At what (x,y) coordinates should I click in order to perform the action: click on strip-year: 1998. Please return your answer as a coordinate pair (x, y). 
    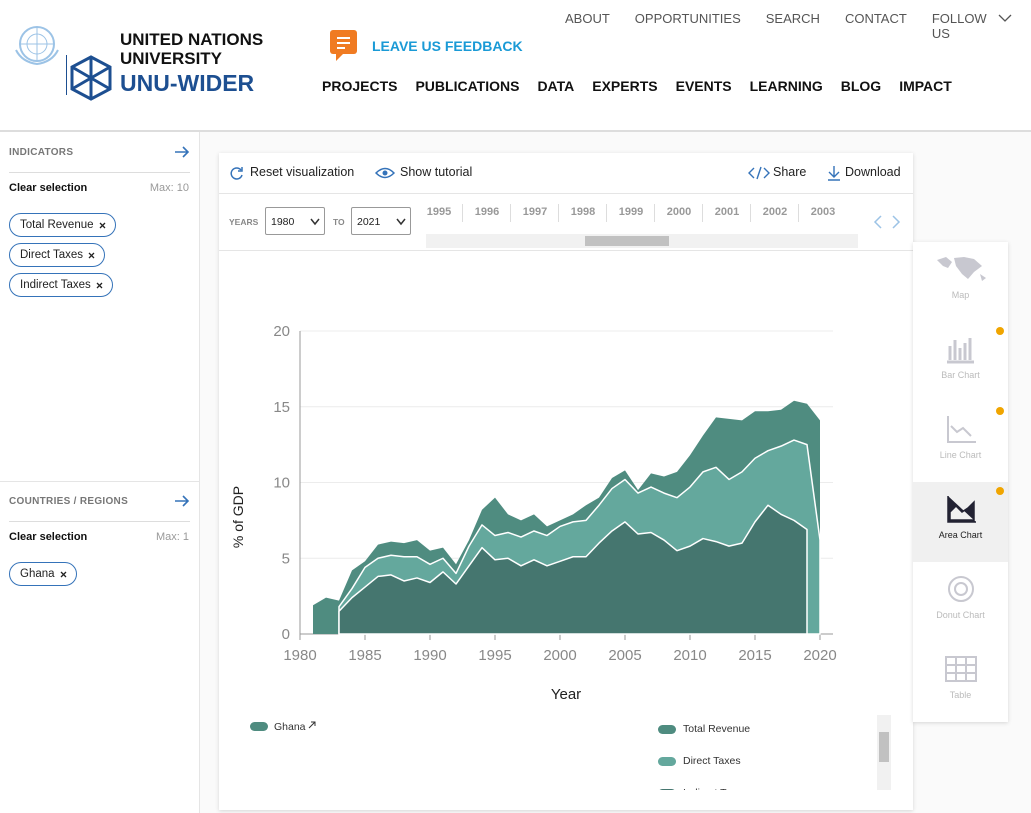
    Looking at the image, I should click on (583, 212).